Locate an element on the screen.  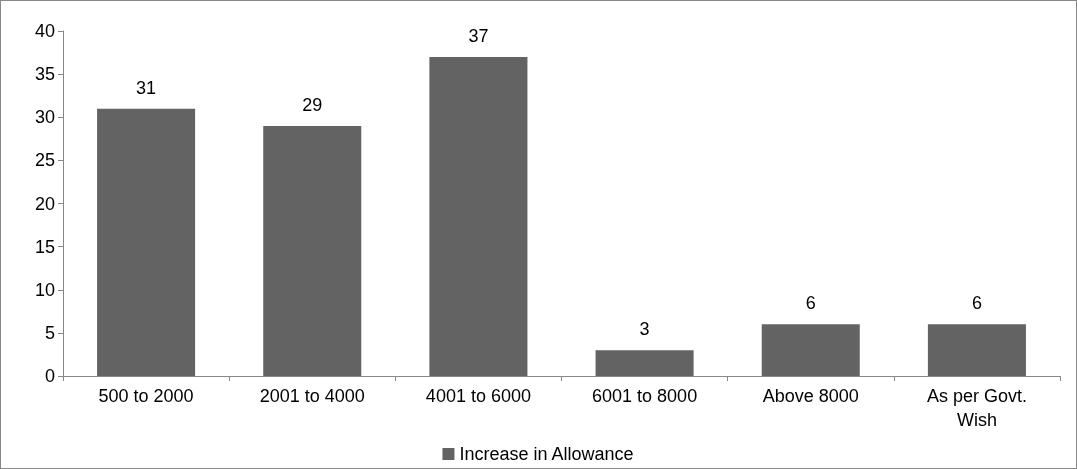
x-tick-label: 6001 to 8000 is located at coordinates (645, 396).